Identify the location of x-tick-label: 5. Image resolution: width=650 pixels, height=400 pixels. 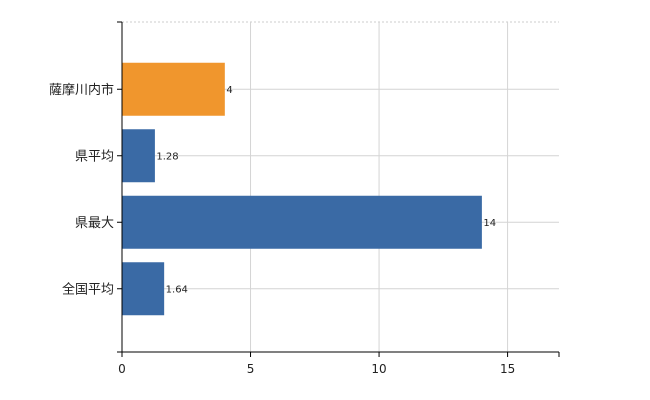
(251, 369).